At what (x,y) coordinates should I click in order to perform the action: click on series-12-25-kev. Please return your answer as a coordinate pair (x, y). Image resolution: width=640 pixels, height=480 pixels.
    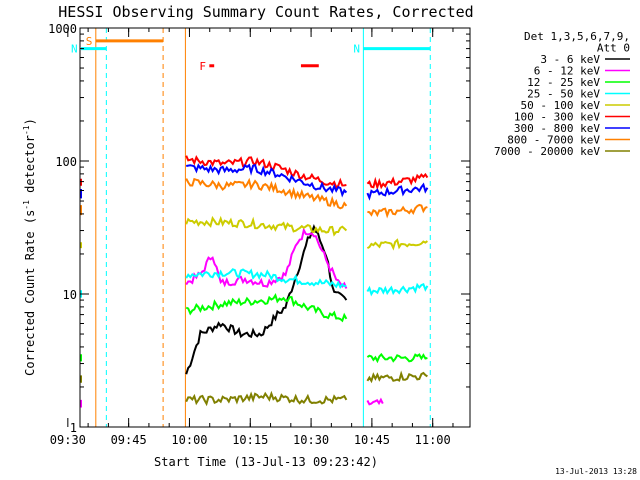
    Looking at the image, I should click on (254, 328).